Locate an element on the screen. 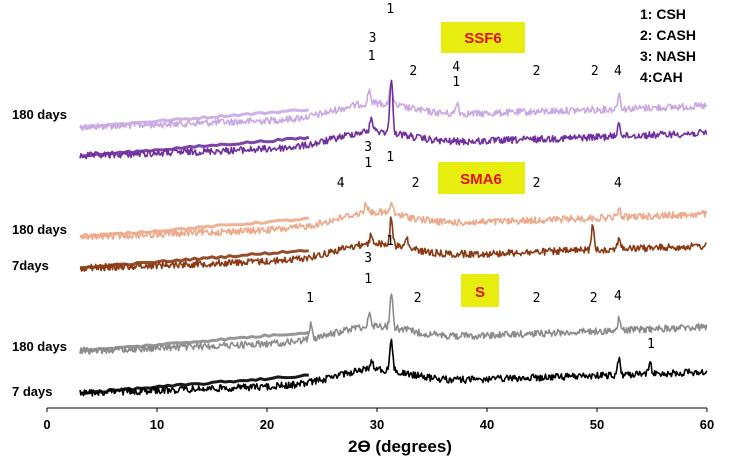  peak-label-s-19: 1 is located at coordinates (310, 298).